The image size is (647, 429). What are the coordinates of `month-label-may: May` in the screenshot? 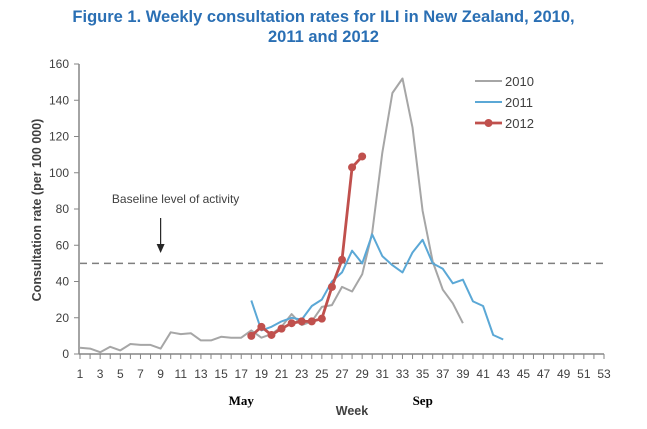 It's located at (242, 400).